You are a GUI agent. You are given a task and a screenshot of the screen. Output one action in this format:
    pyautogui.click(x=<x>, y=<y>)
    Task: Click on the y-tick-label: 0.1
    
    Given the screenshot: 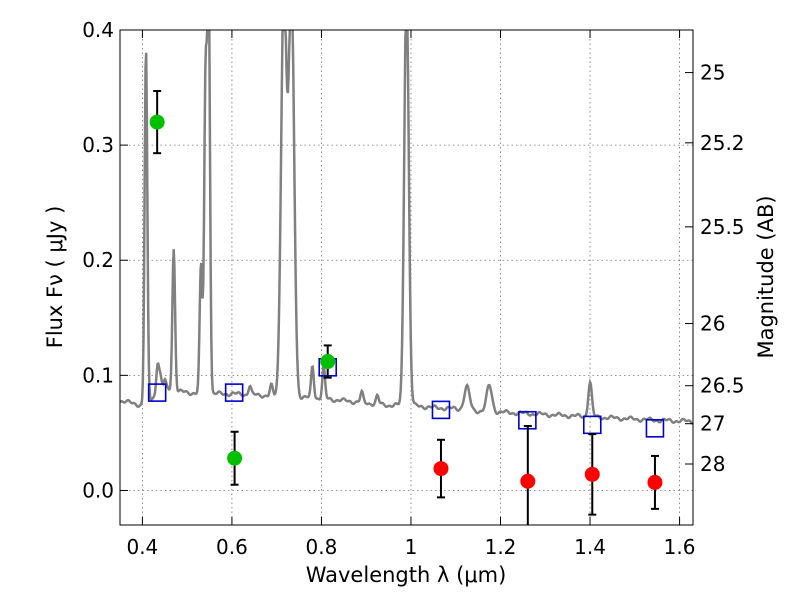 What is the action you would take?
    pyautogui.click(x=98, y=375)
    